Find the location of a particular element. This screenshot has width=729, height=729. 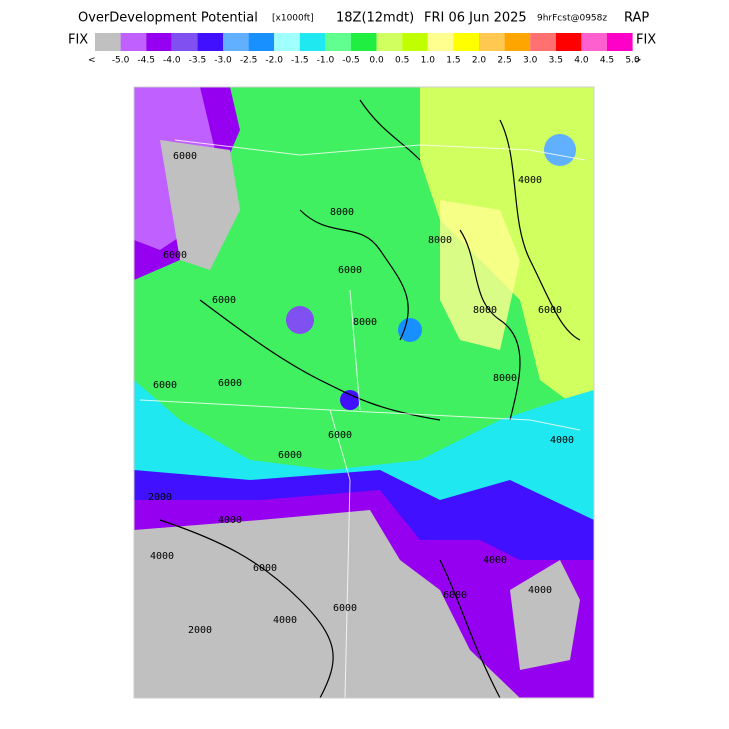

units: [x1000ft] is located at coordinates (293, 19).